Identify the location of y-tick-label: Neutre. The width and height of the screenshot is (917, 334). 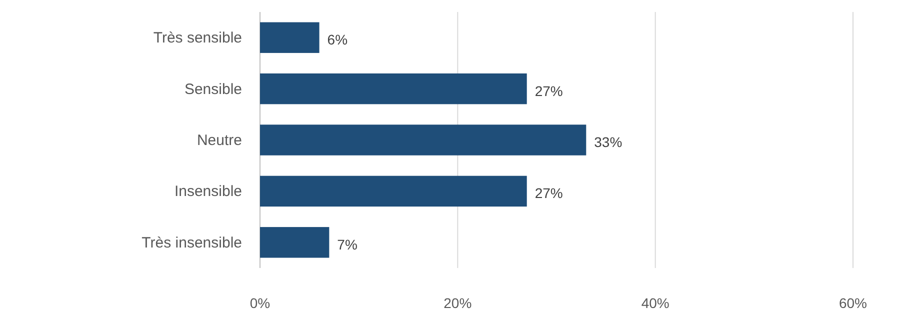
(219, 140).